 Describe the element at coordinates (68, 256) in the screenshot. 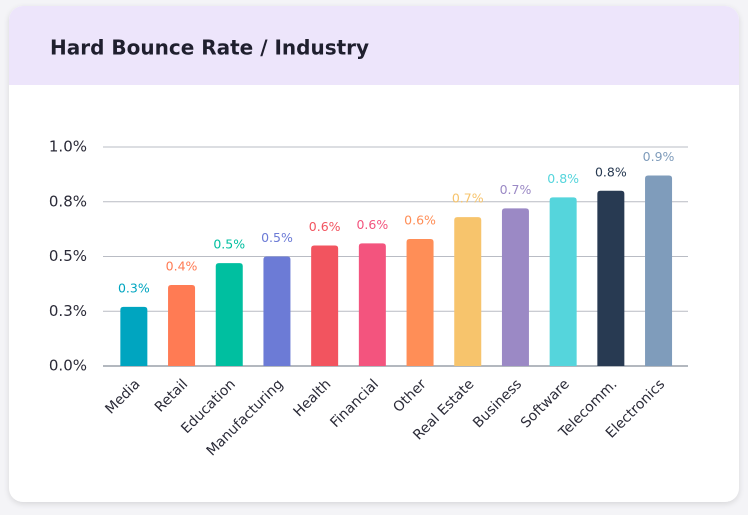

I see `y-tick-label: 0.5%` at that location.